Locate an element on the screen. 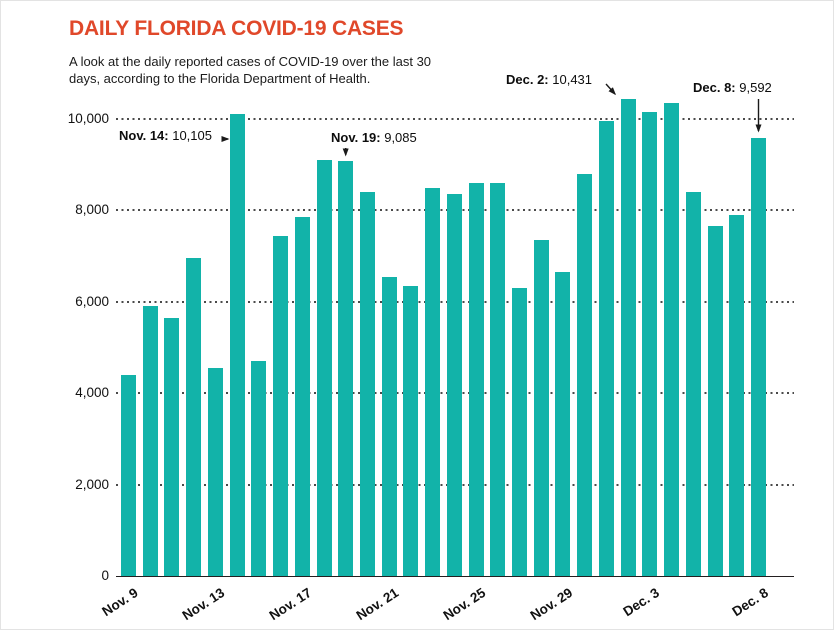 This screenshot has width=834, height=630. y-axis-tick-label: 8,000 is located at coordinates (92, 210).